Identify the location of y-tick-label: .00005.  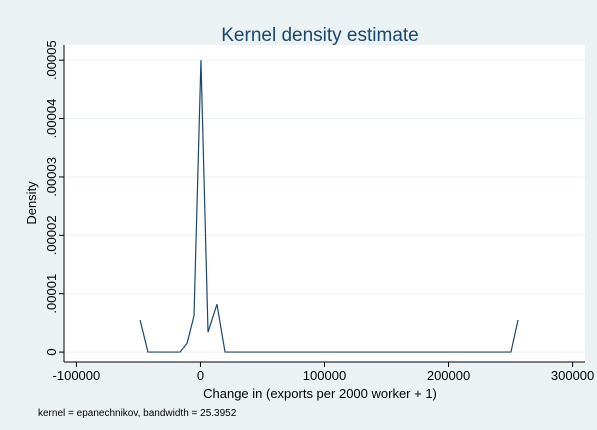
(51, 60).